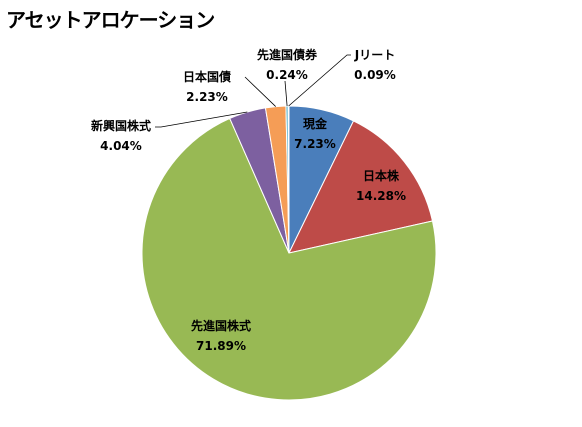 The width and height of the screenshot is (582, 427). Describe the element at coordinates (375, 75) in the screenshot. I see `slice-value-label: 0.09%` at that location.